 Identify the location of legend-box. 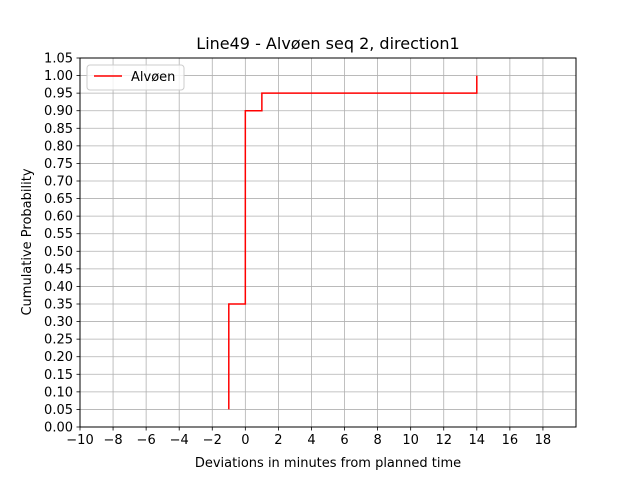
(135, 77).